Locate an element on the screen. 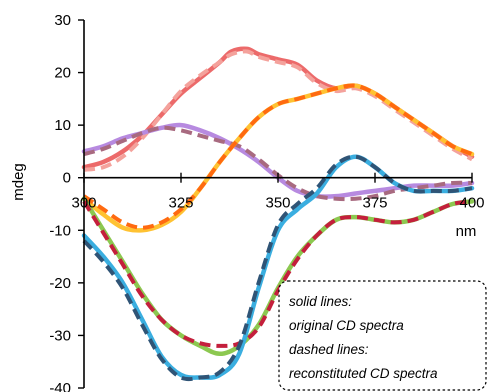 The height and width of the screenshot is (392, 490). legend-box is located at coordinates (382, 335).